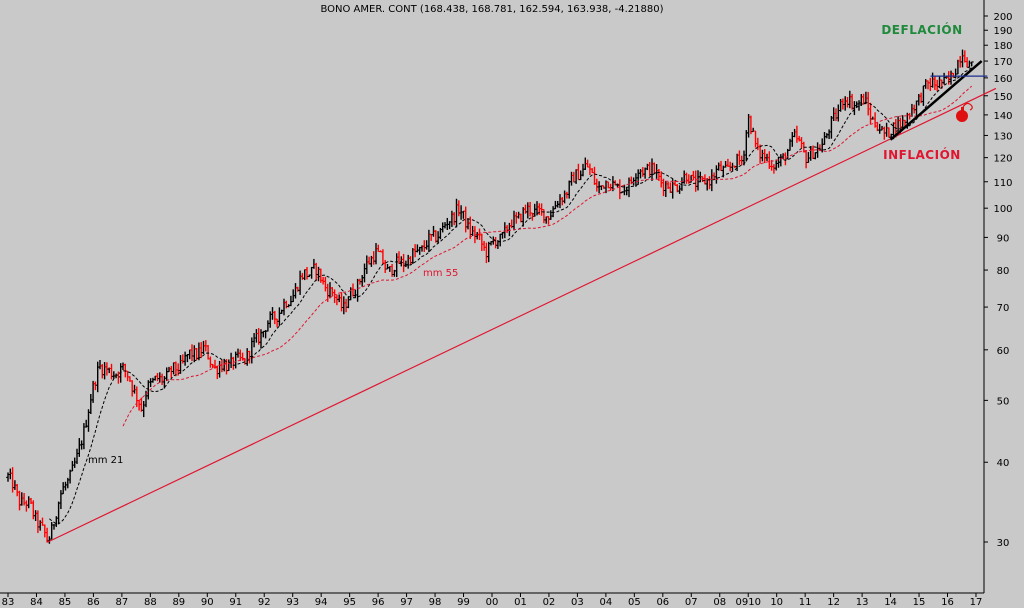 This screenshot has height=608, width=1024. I want to click on inflation-annotation: INFLACIÓN, so click(922, 154).